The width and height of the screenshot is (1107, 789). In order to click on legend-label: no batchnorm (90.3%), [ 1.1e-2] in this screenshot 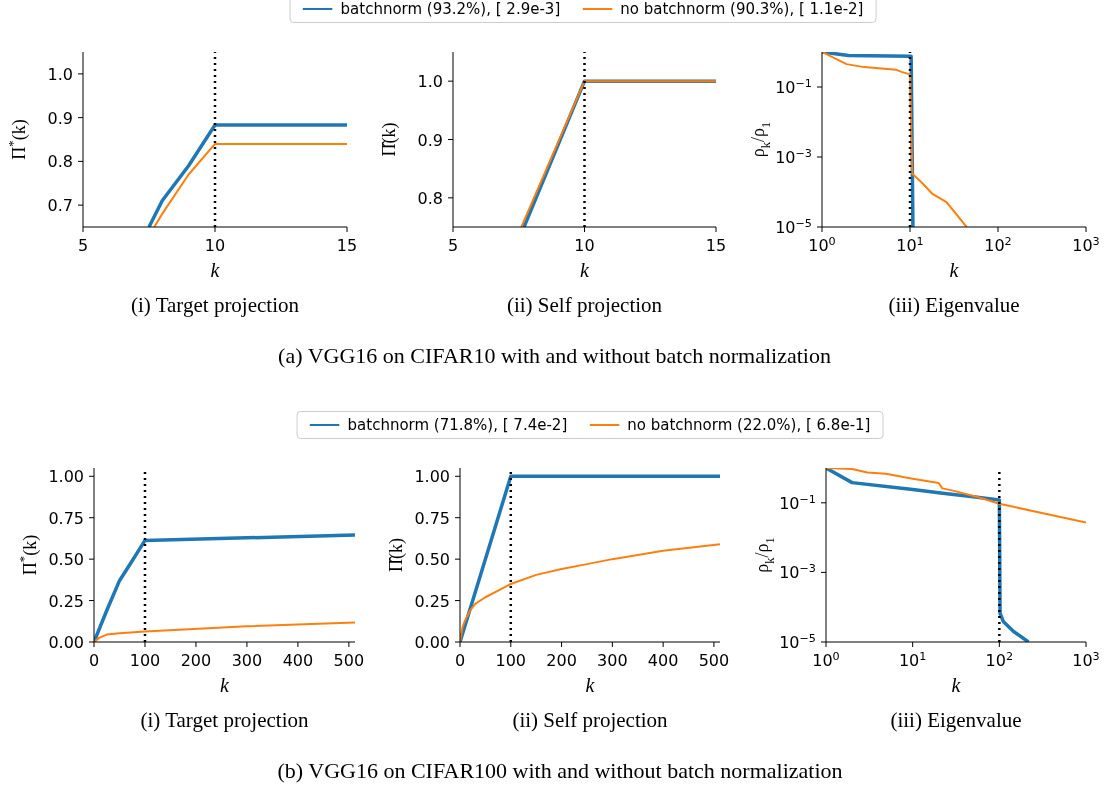, I will do `click(742, 9)`.